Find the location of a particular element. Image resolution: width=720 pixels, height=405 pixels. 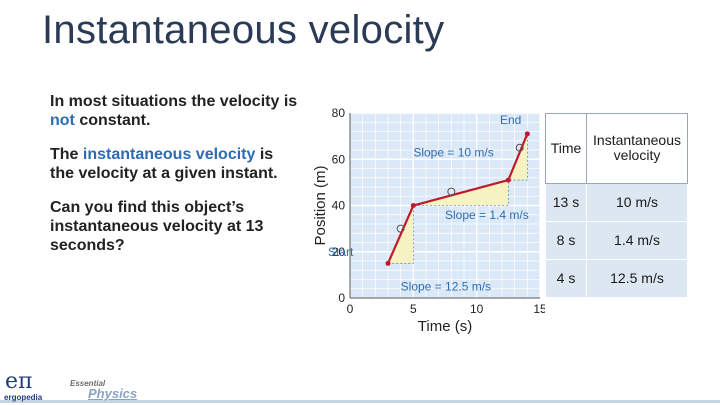

x-tick-label: 15 is located at coordinates (539, 309).